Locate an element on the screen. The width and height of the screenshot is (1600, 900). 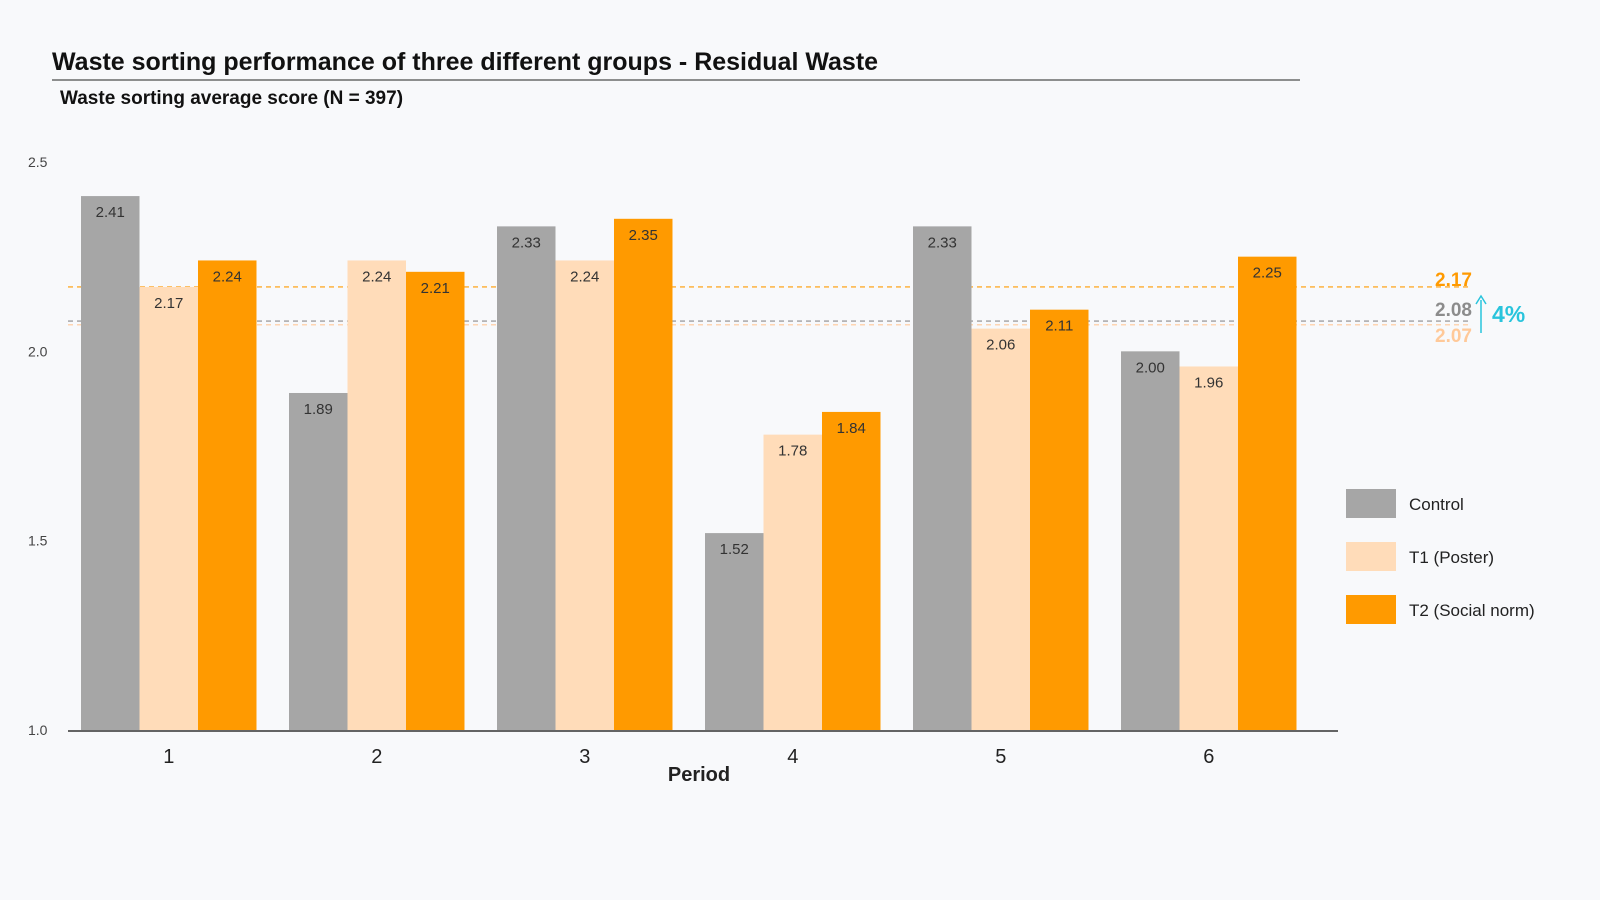
bar-value-label: 1.96 is located at coordinates (1208, 382).